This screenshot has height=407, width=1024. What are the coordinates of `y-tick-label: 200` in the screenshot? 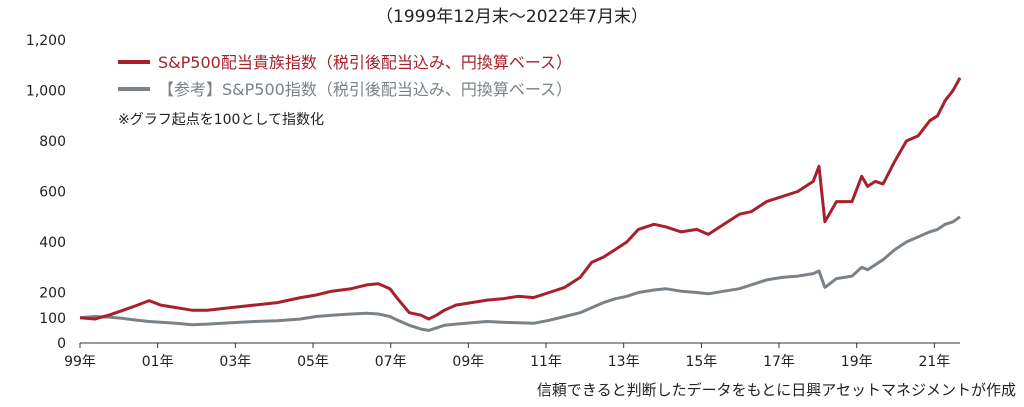 It's located at (52, 294).